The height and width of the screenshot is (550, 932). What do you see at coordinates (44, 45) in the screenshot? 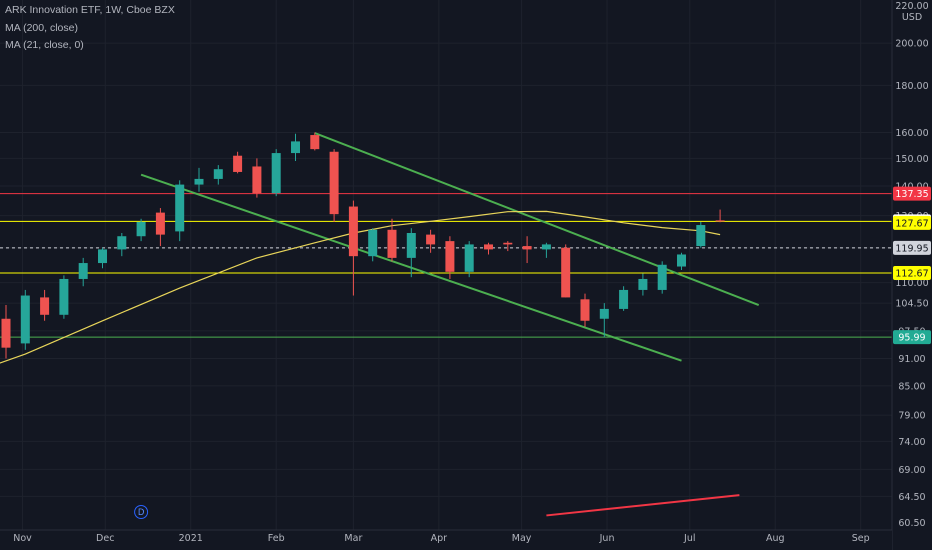
I see `indicator-ma-21: MA (21, close, 0)` at bounding box center [44, 45].